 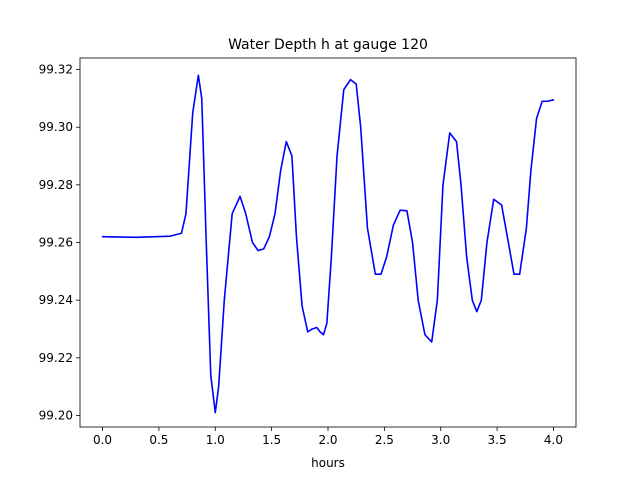 What do you see at coordinates (56, 185) in the screenshot?
I see `y-tick-label: 99.28` at bounding box center [56, 185].